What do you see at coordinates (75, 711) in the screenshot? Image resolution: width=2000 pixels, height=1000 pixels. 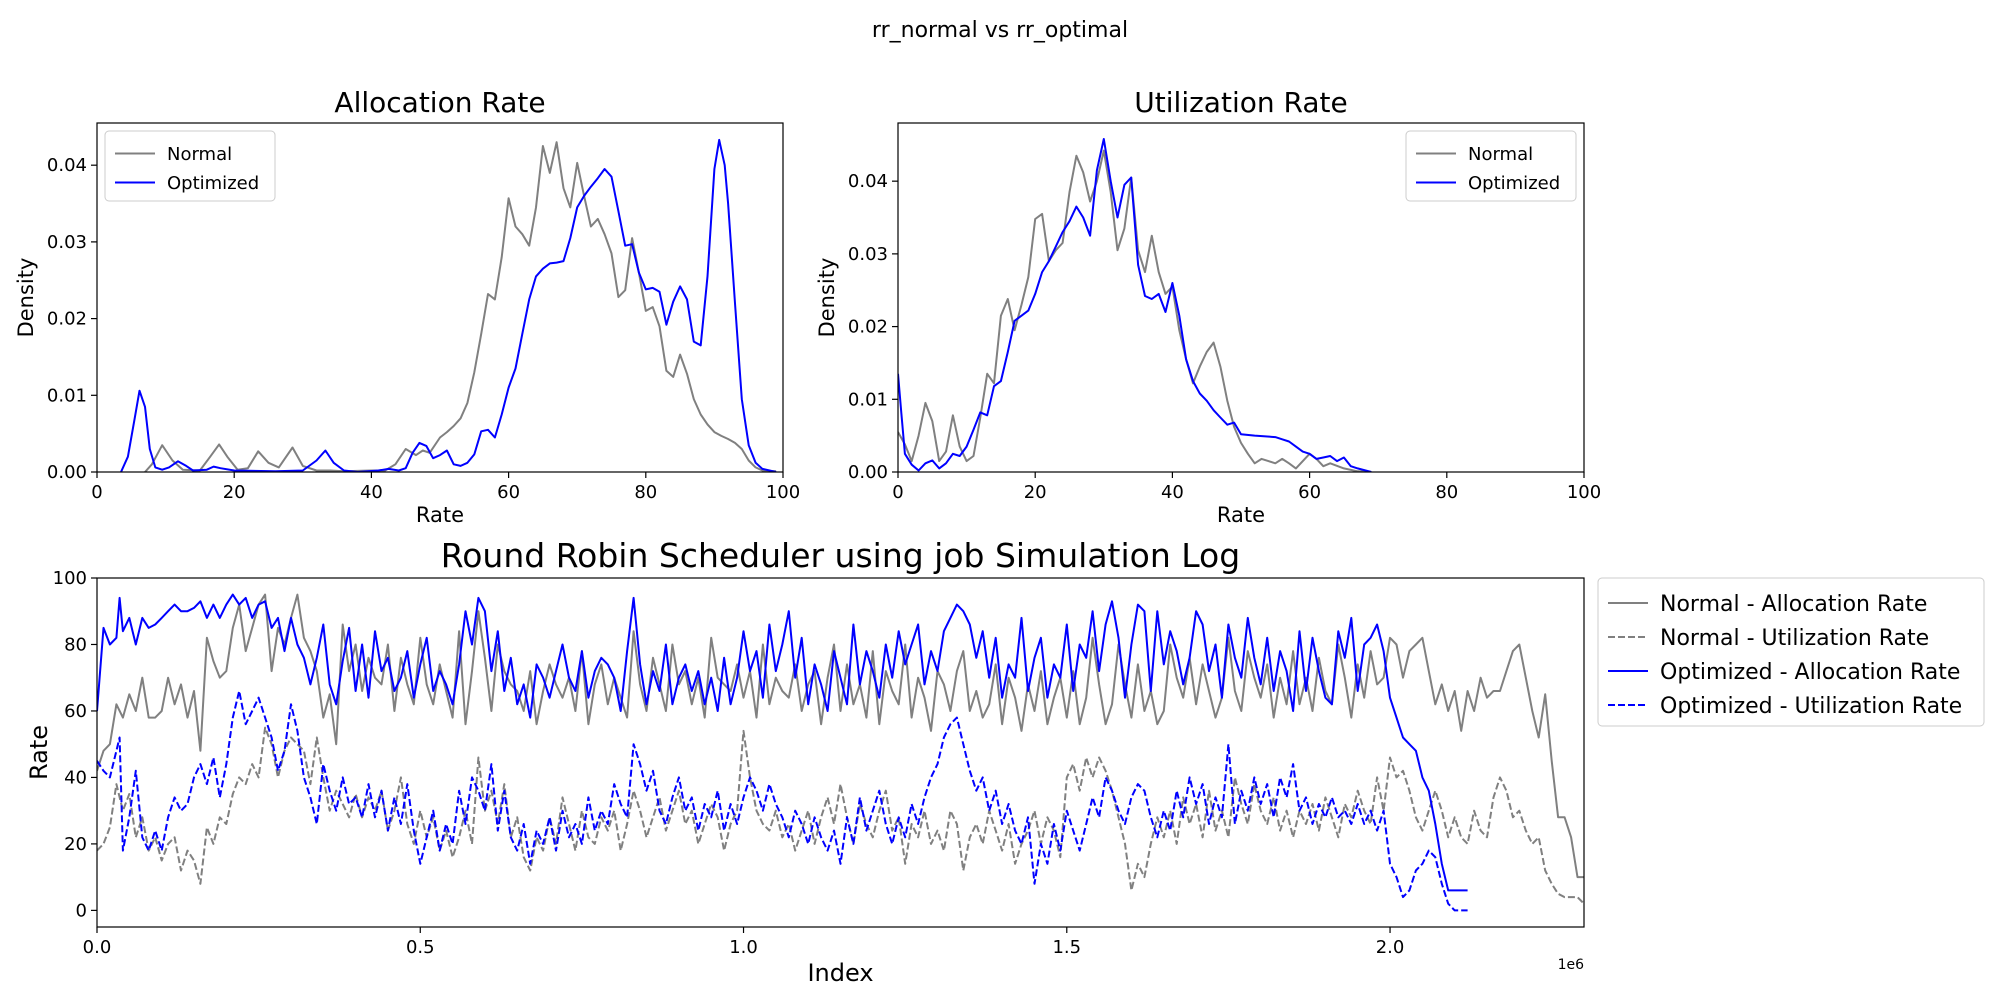 I see `y-tick-label: 60` at bounding box center [75, 711].